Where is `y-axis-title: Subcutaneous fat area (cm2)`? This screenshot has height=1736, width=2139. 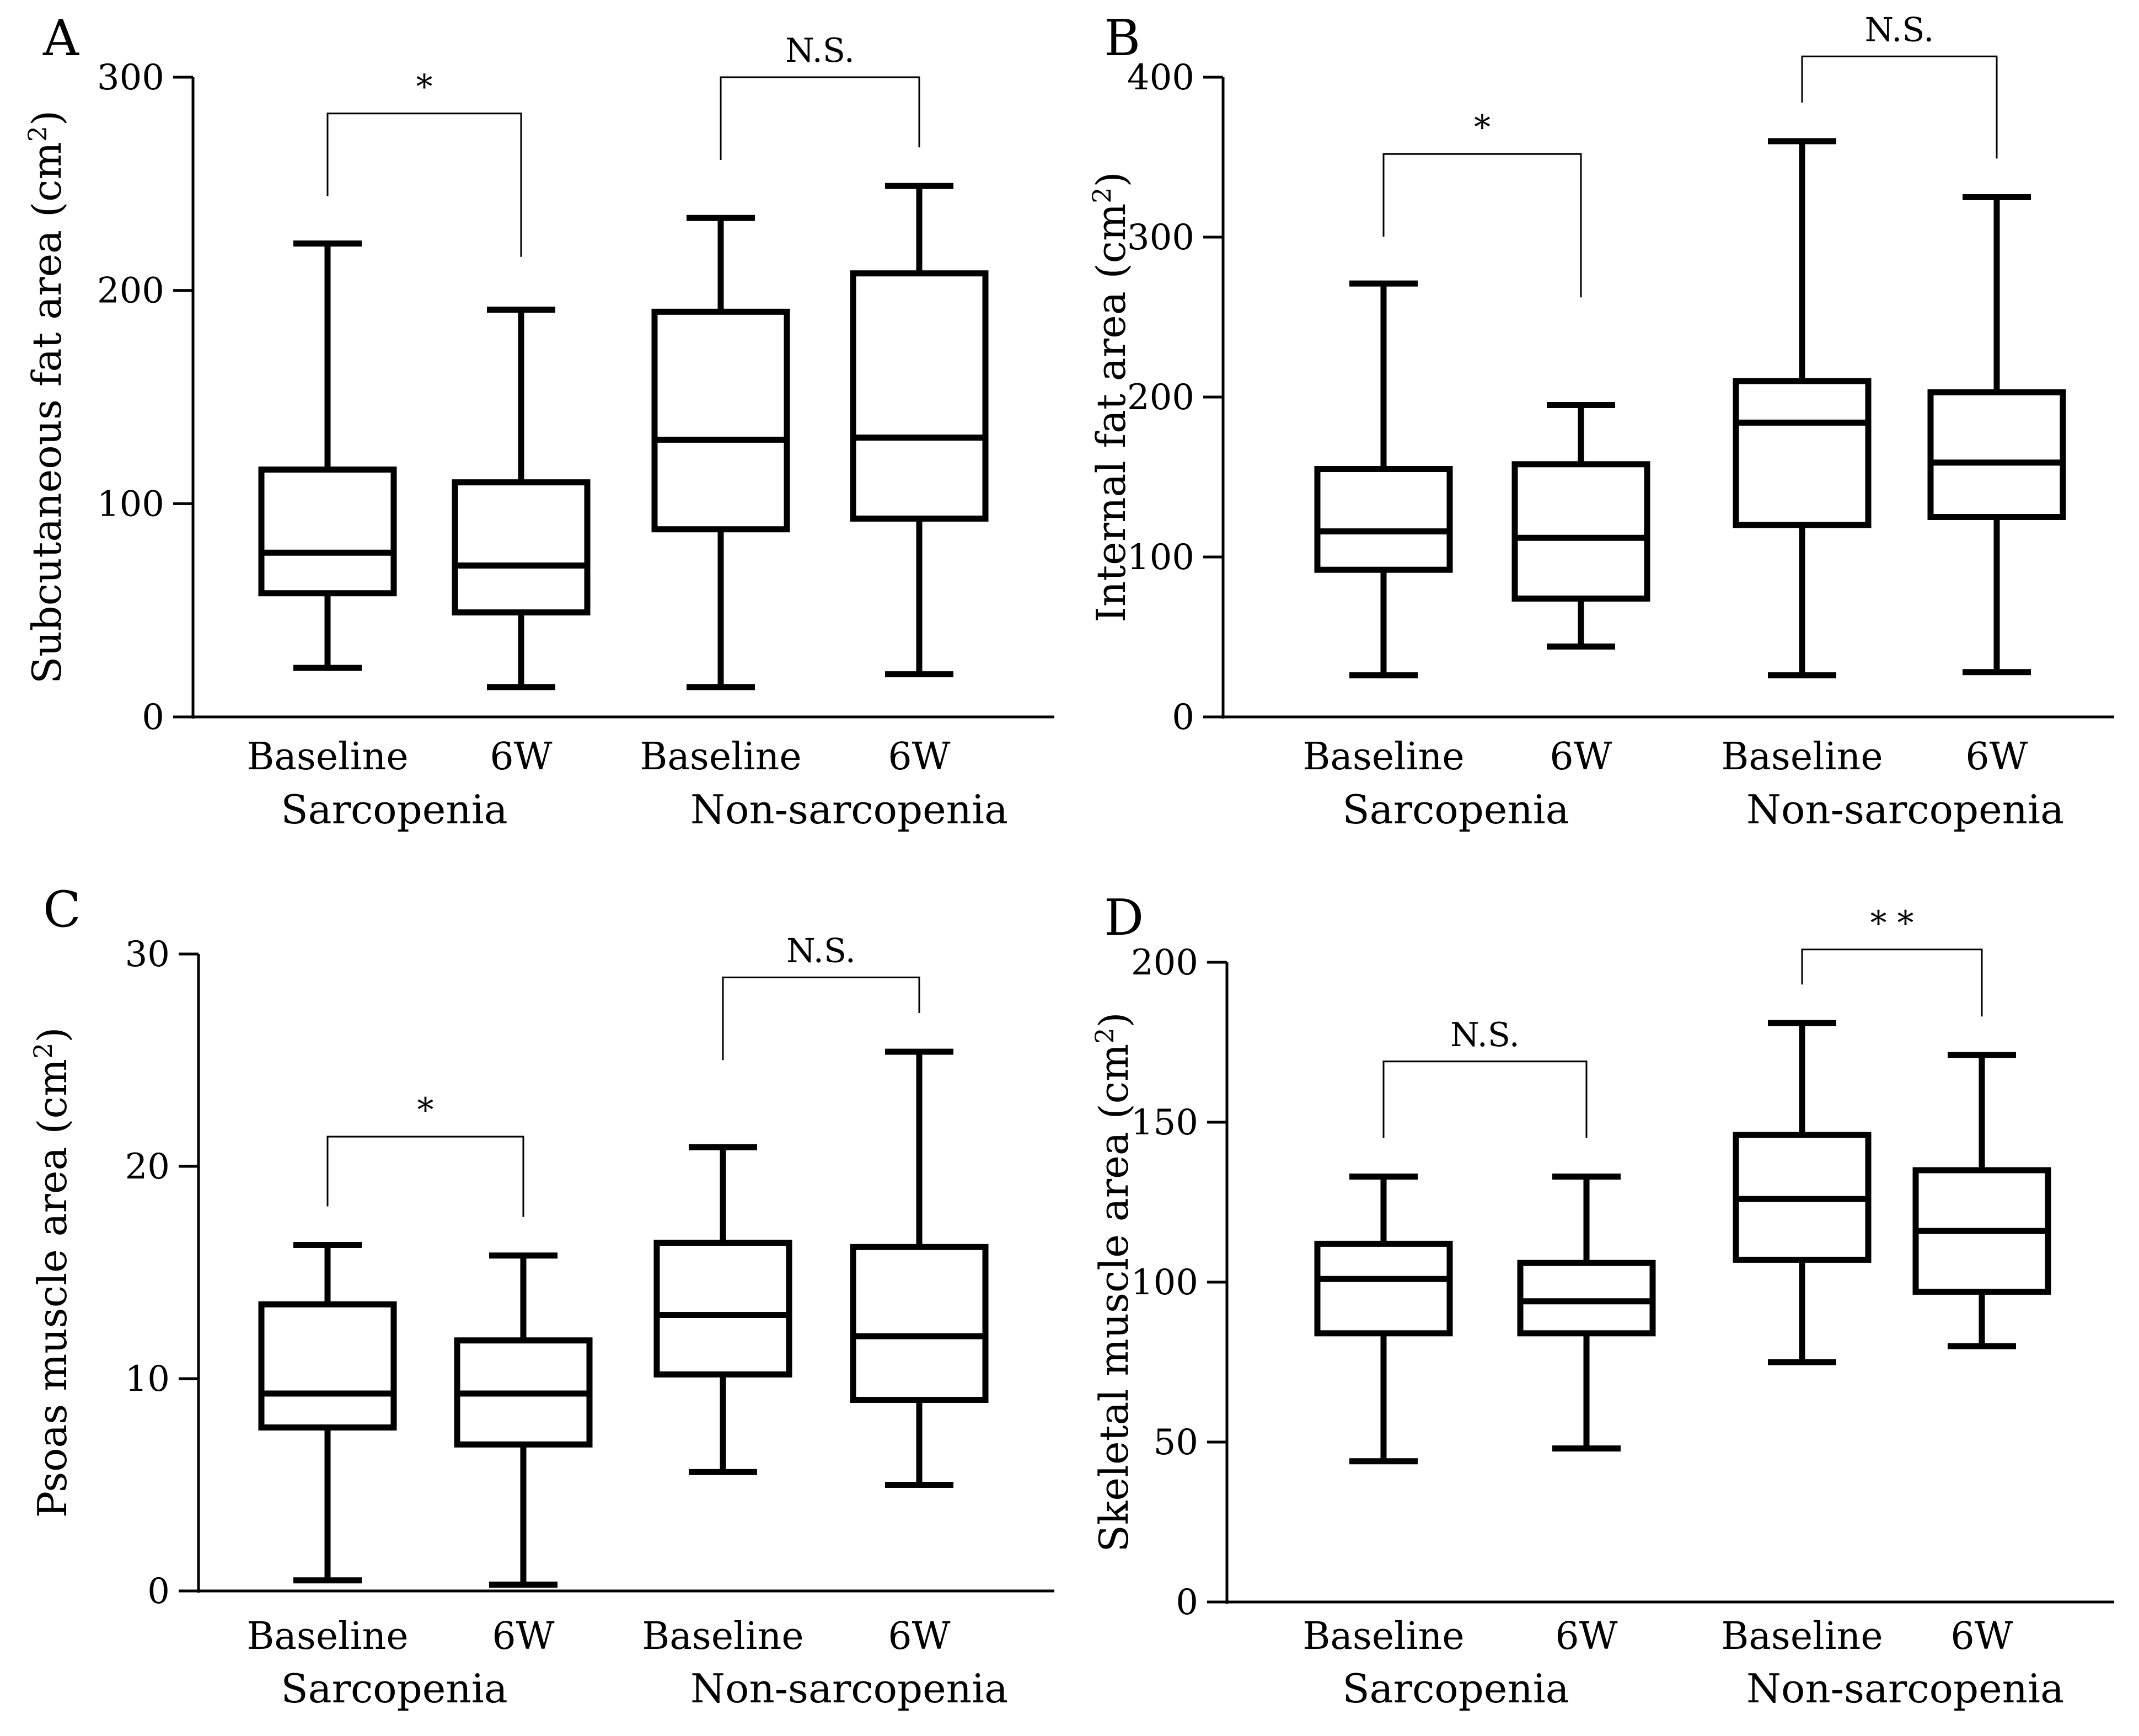
y-axis-title: Subcutaneous fat area (cm2) is located at coordinates (47, 397).